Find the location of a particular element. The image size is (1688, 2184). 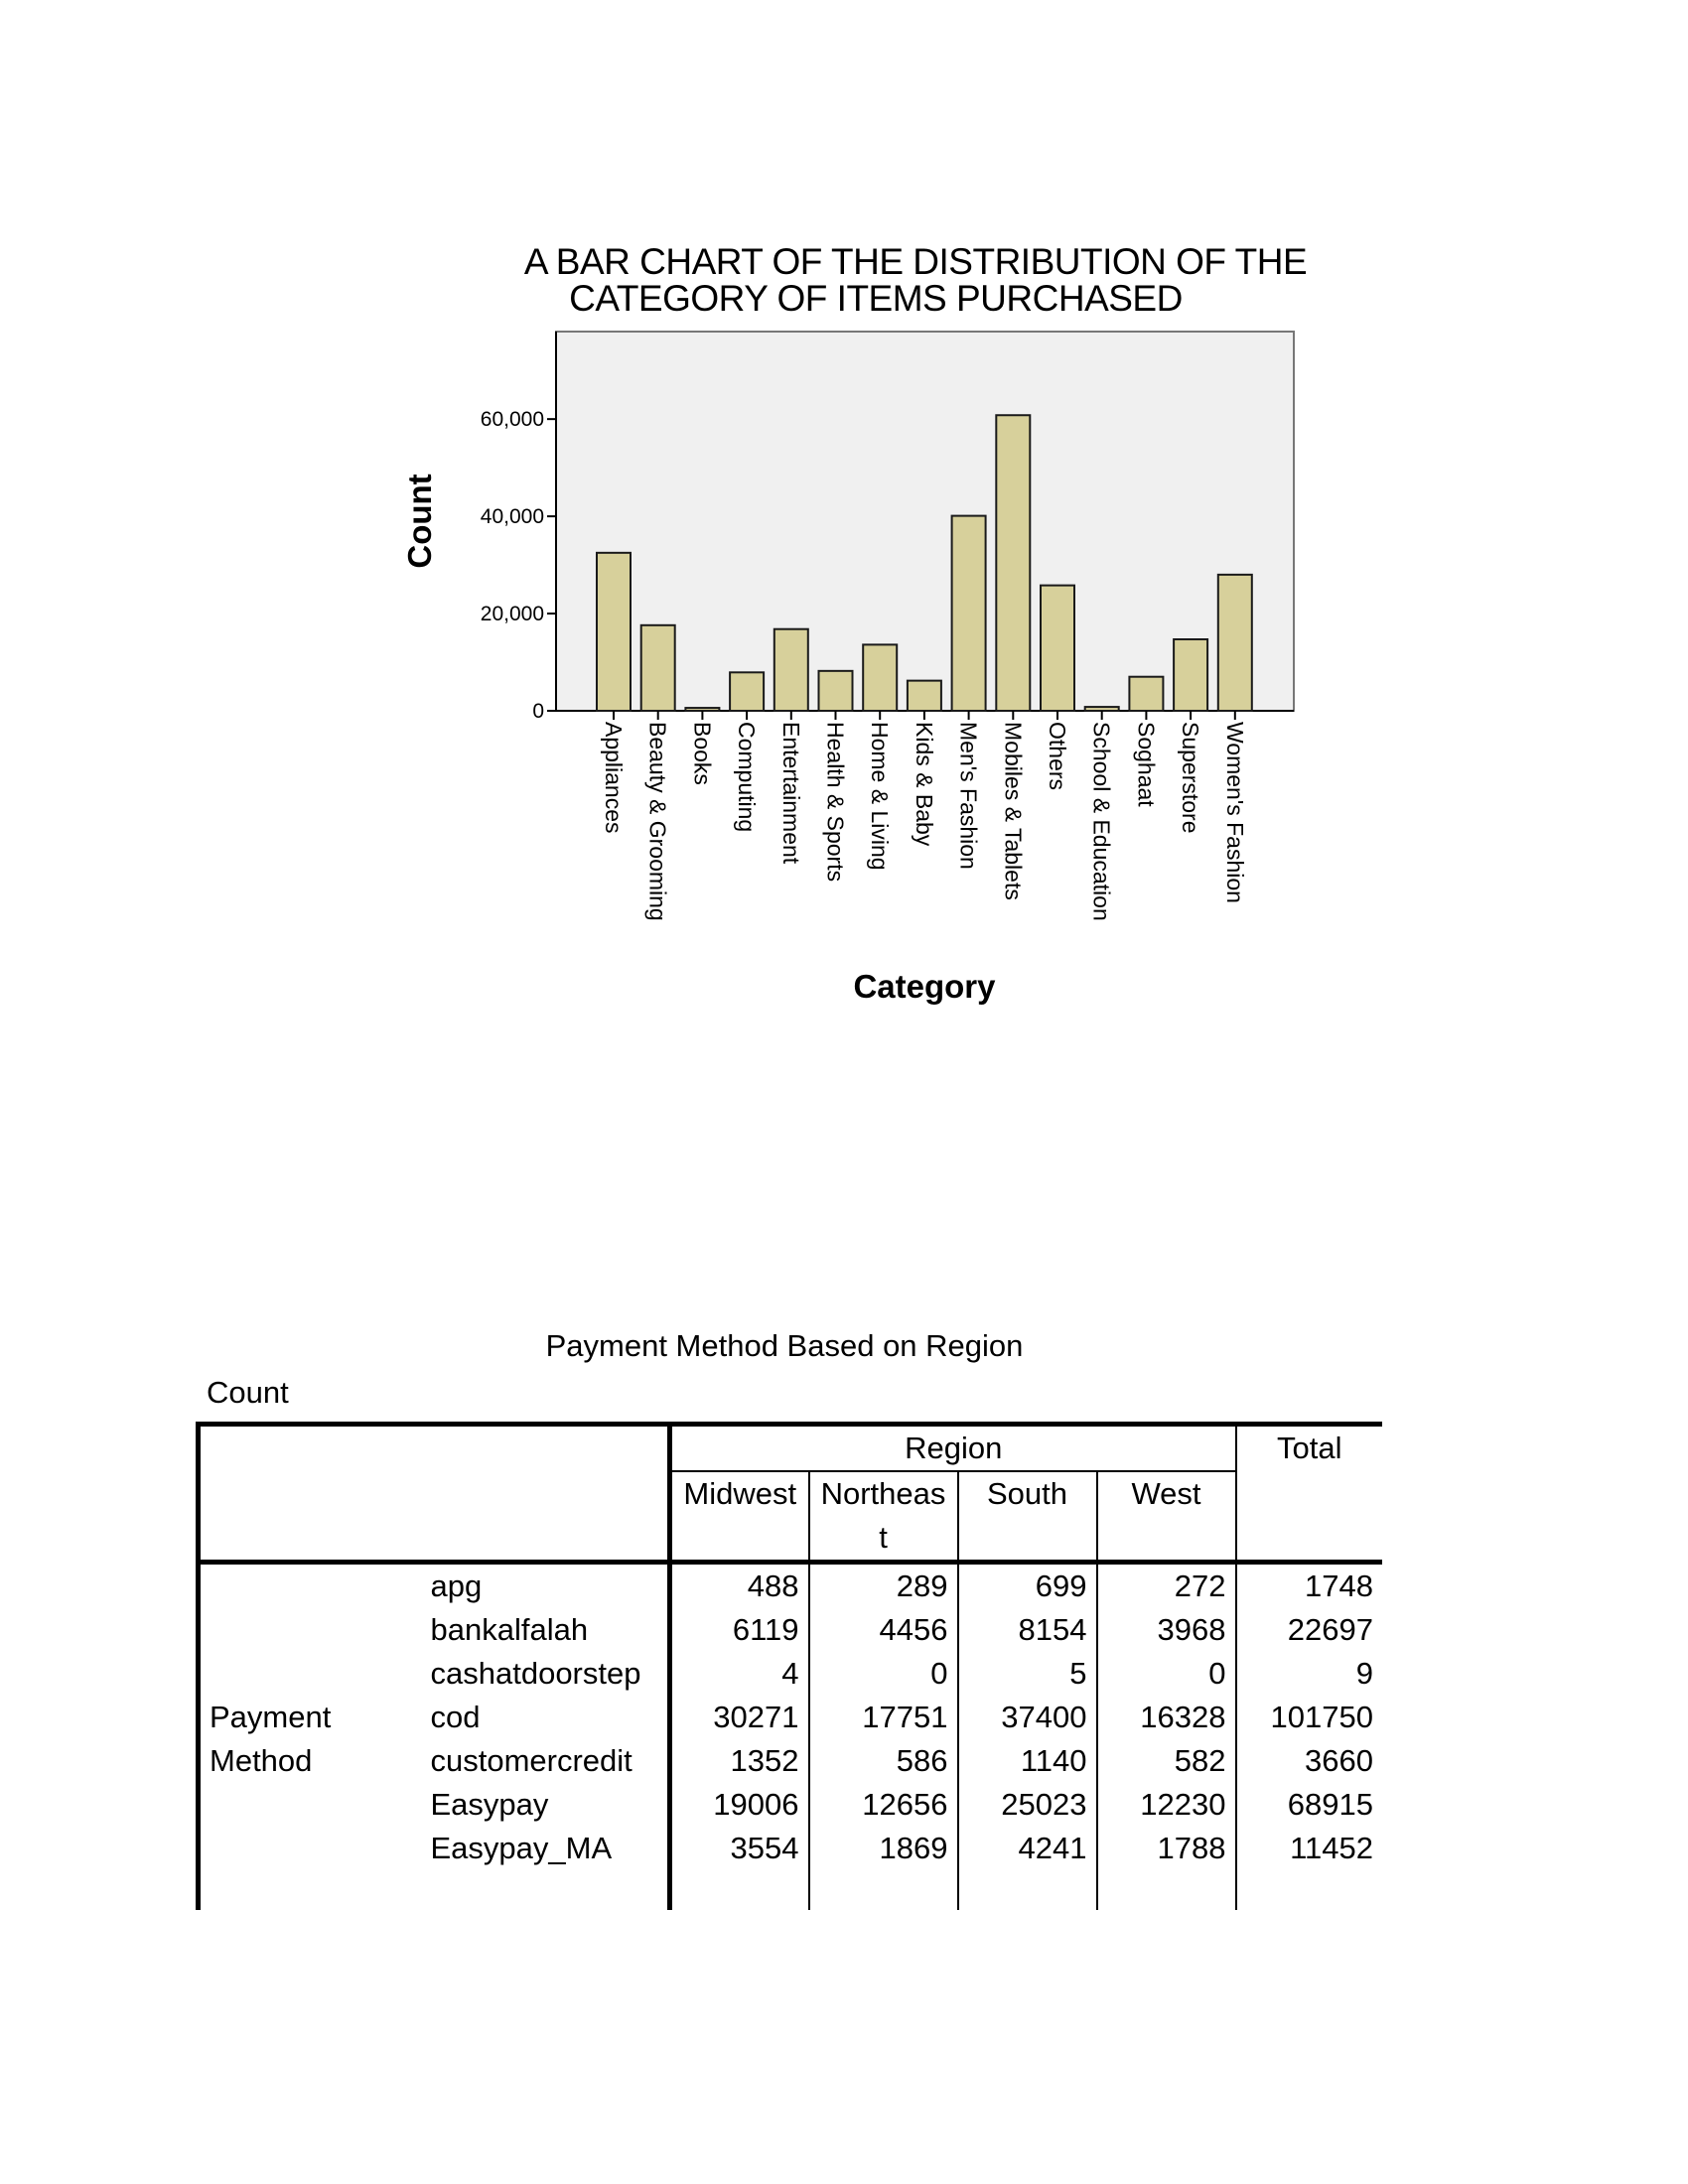

count-cell: 289 is located at coordinates (882, 1585).